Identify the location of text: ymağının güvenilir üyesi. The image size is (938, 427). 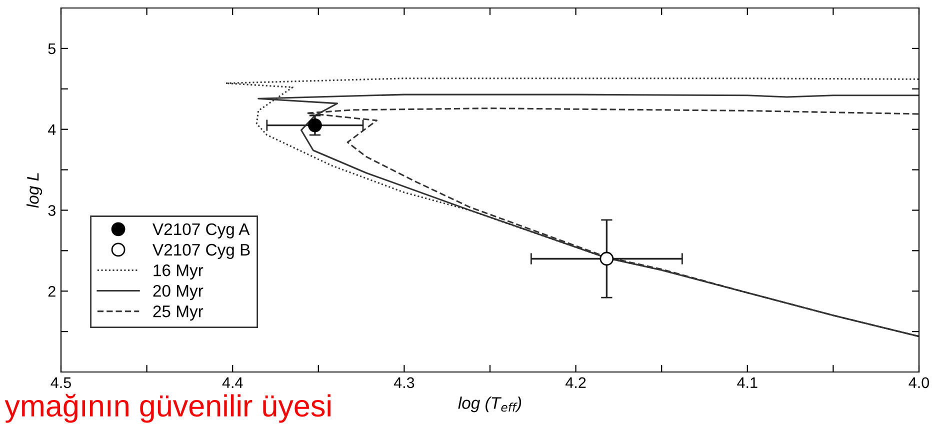
(167, 408).